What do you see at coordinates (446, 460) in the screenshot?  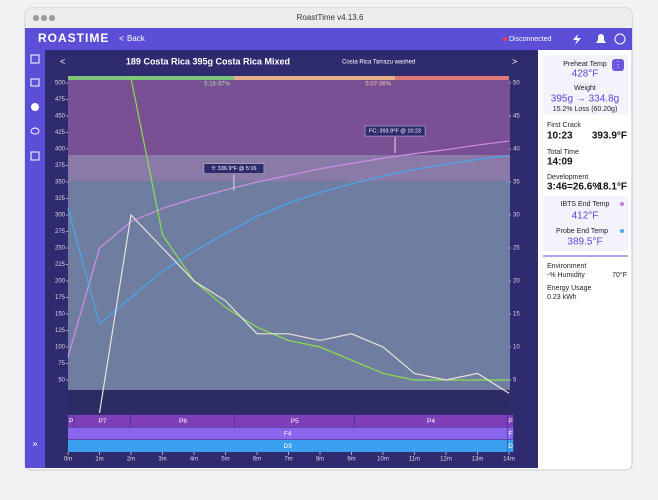 I see `x-tick-label: 12m` at bounding box center [446, 460].